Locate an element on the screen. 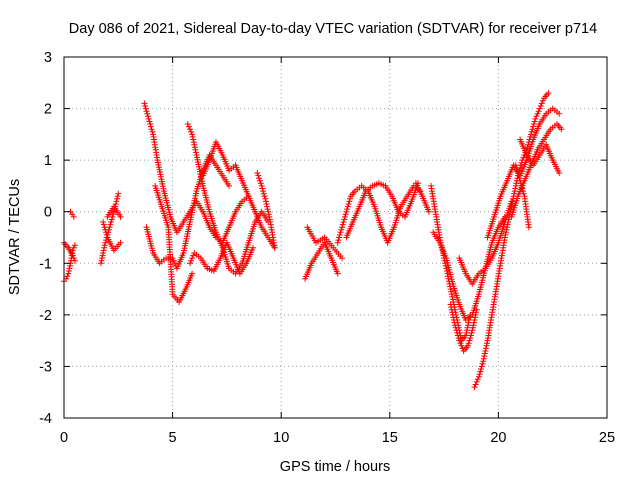  y-tick-label: -4 is located at coordinates (45, 419).